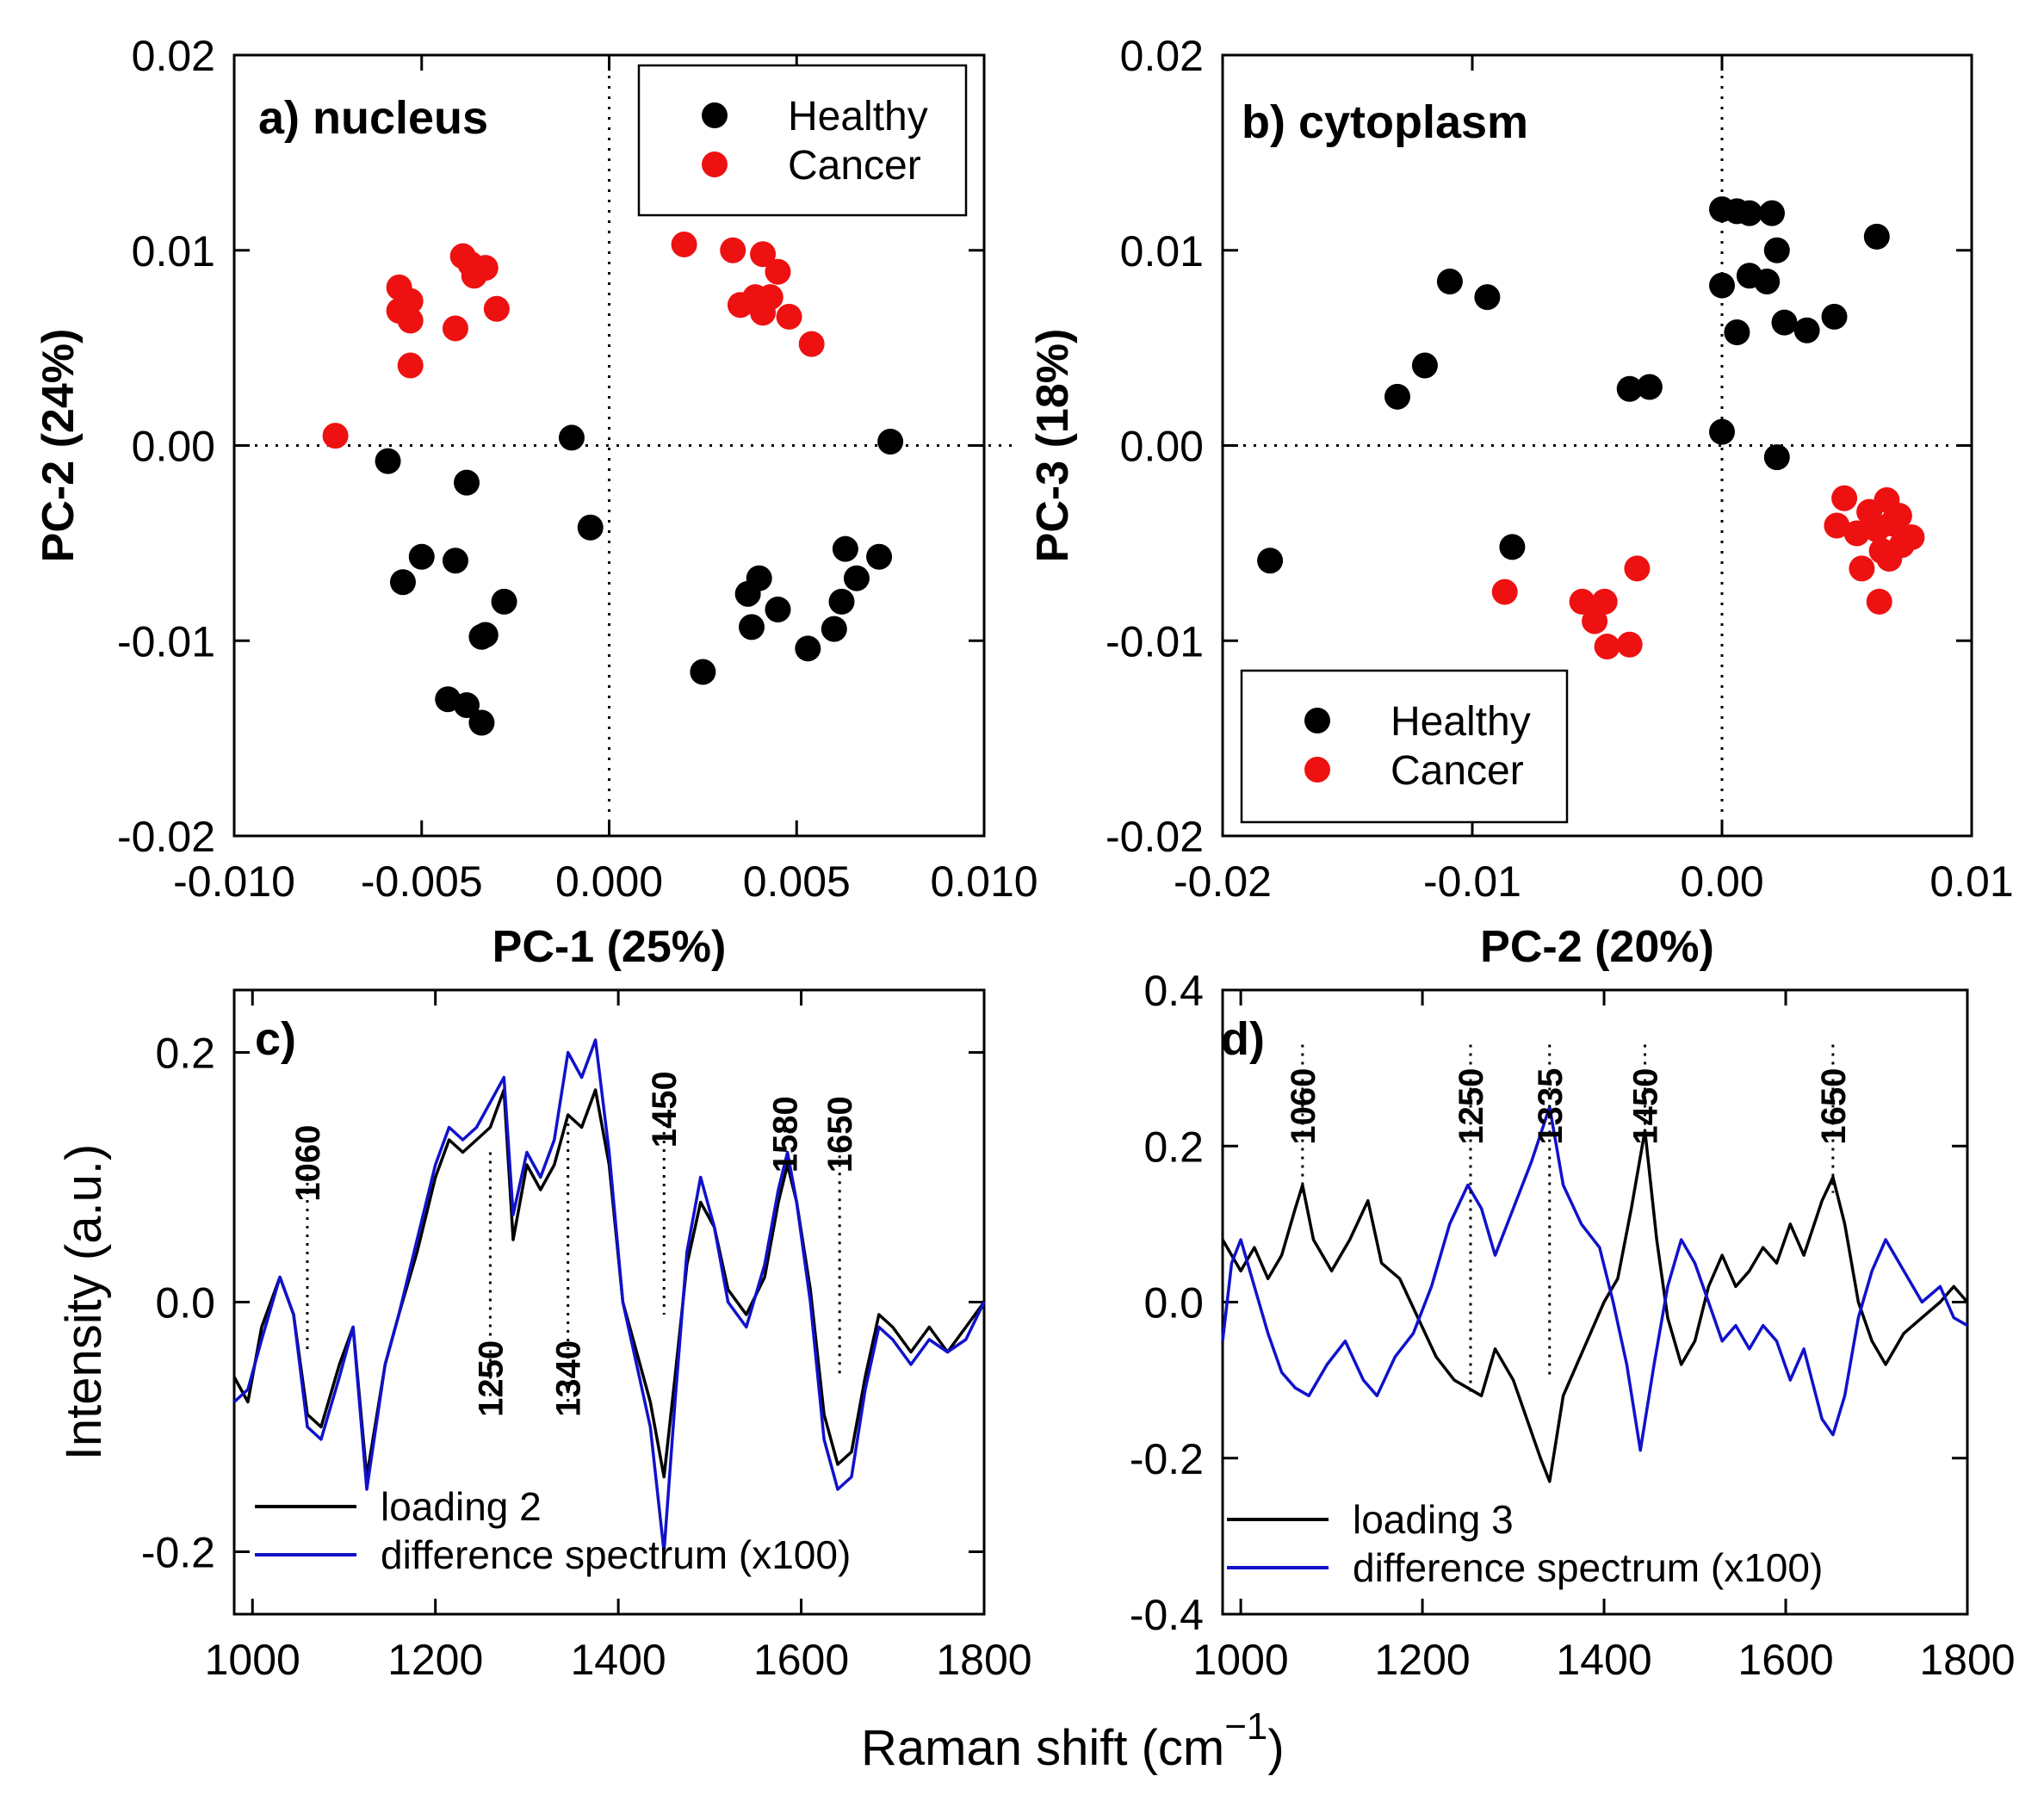  What do you see at coordinates (234, 881) in the screenshot?
I see `x-tick-label: -0.010` at bounding box center [234, 881].